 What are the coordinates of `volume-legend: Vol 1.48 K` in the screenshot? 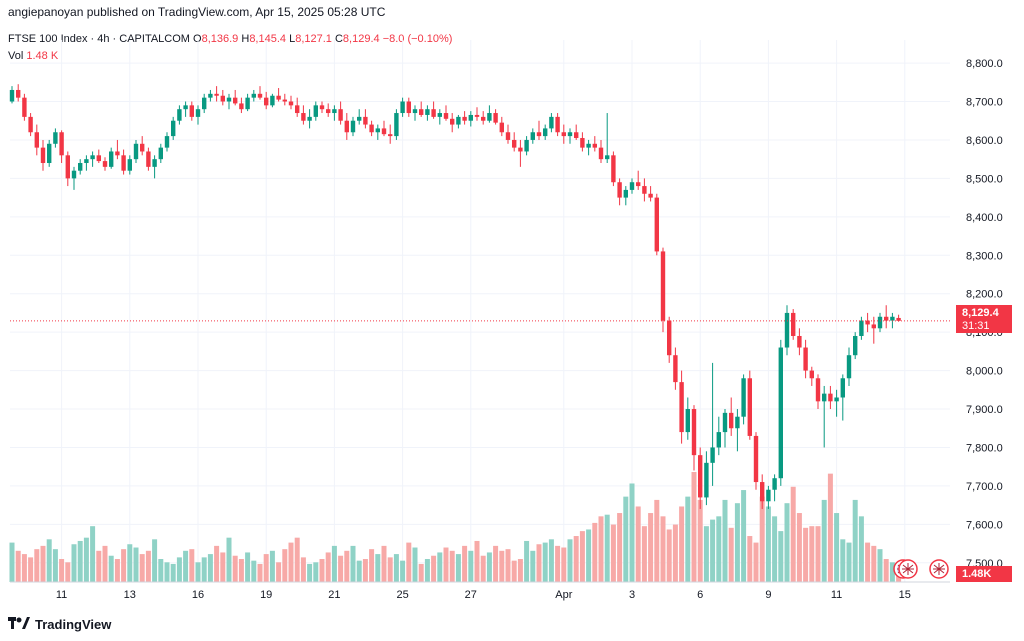 It's located at (33, 56).